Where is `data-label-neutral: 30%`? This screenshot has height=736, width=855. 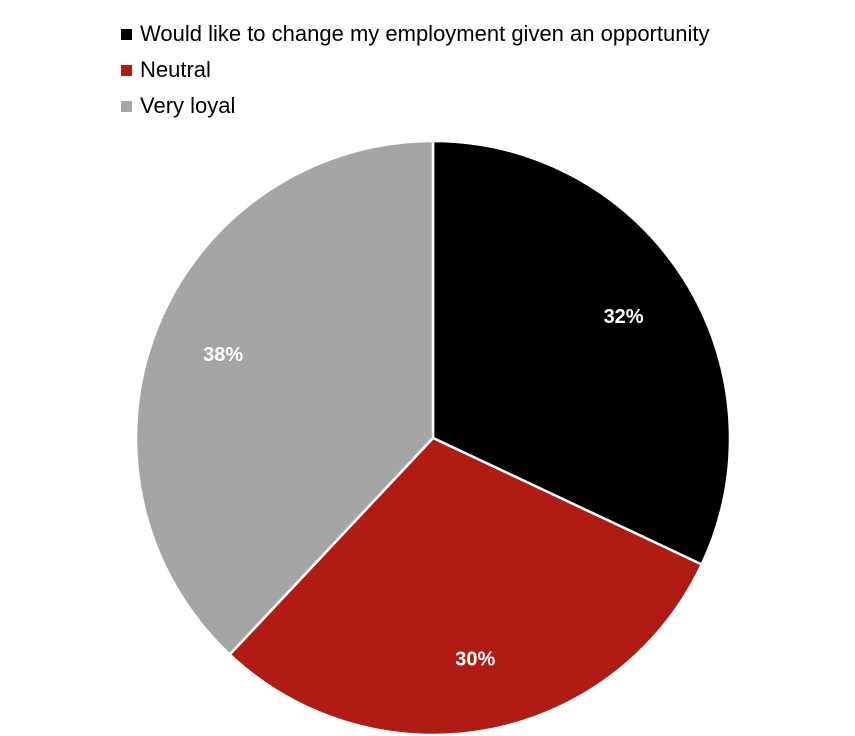 data-label-neutral: 30% is located at coordinates (475, 660).